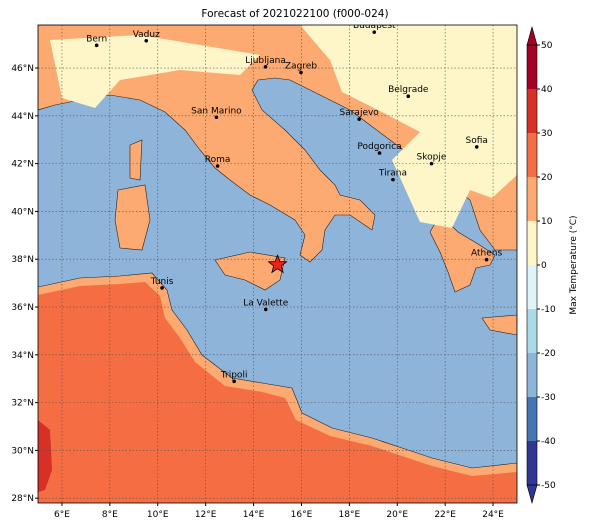 Image resolution: width=592 pixels, height=529 pixels. What do you see at coordinates (477, 141) in the screenshot?
I see `city-label: Sofia` at bounding box center [477, 141].